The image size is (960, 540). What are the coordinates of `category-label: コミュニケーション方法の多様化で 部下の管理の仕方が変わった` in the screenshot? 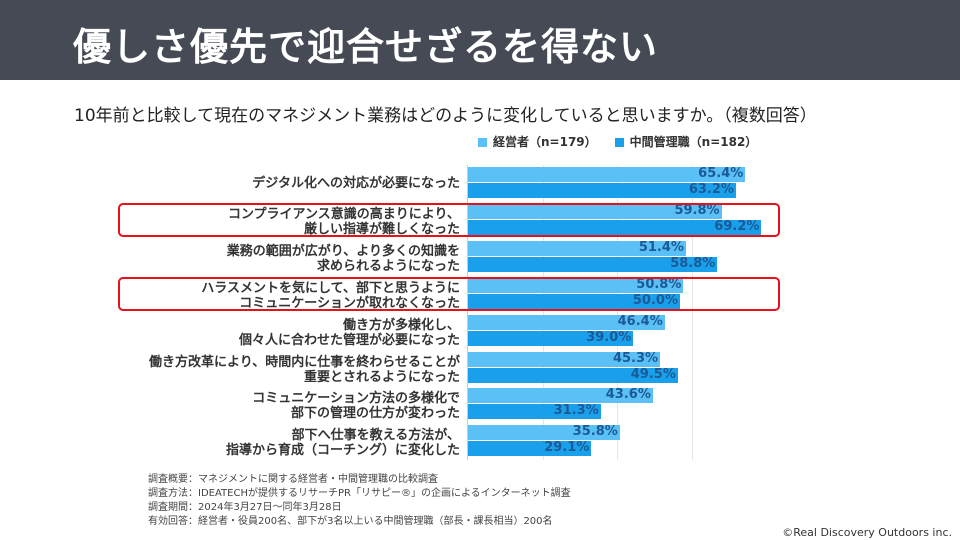 It's located at (356, 406).